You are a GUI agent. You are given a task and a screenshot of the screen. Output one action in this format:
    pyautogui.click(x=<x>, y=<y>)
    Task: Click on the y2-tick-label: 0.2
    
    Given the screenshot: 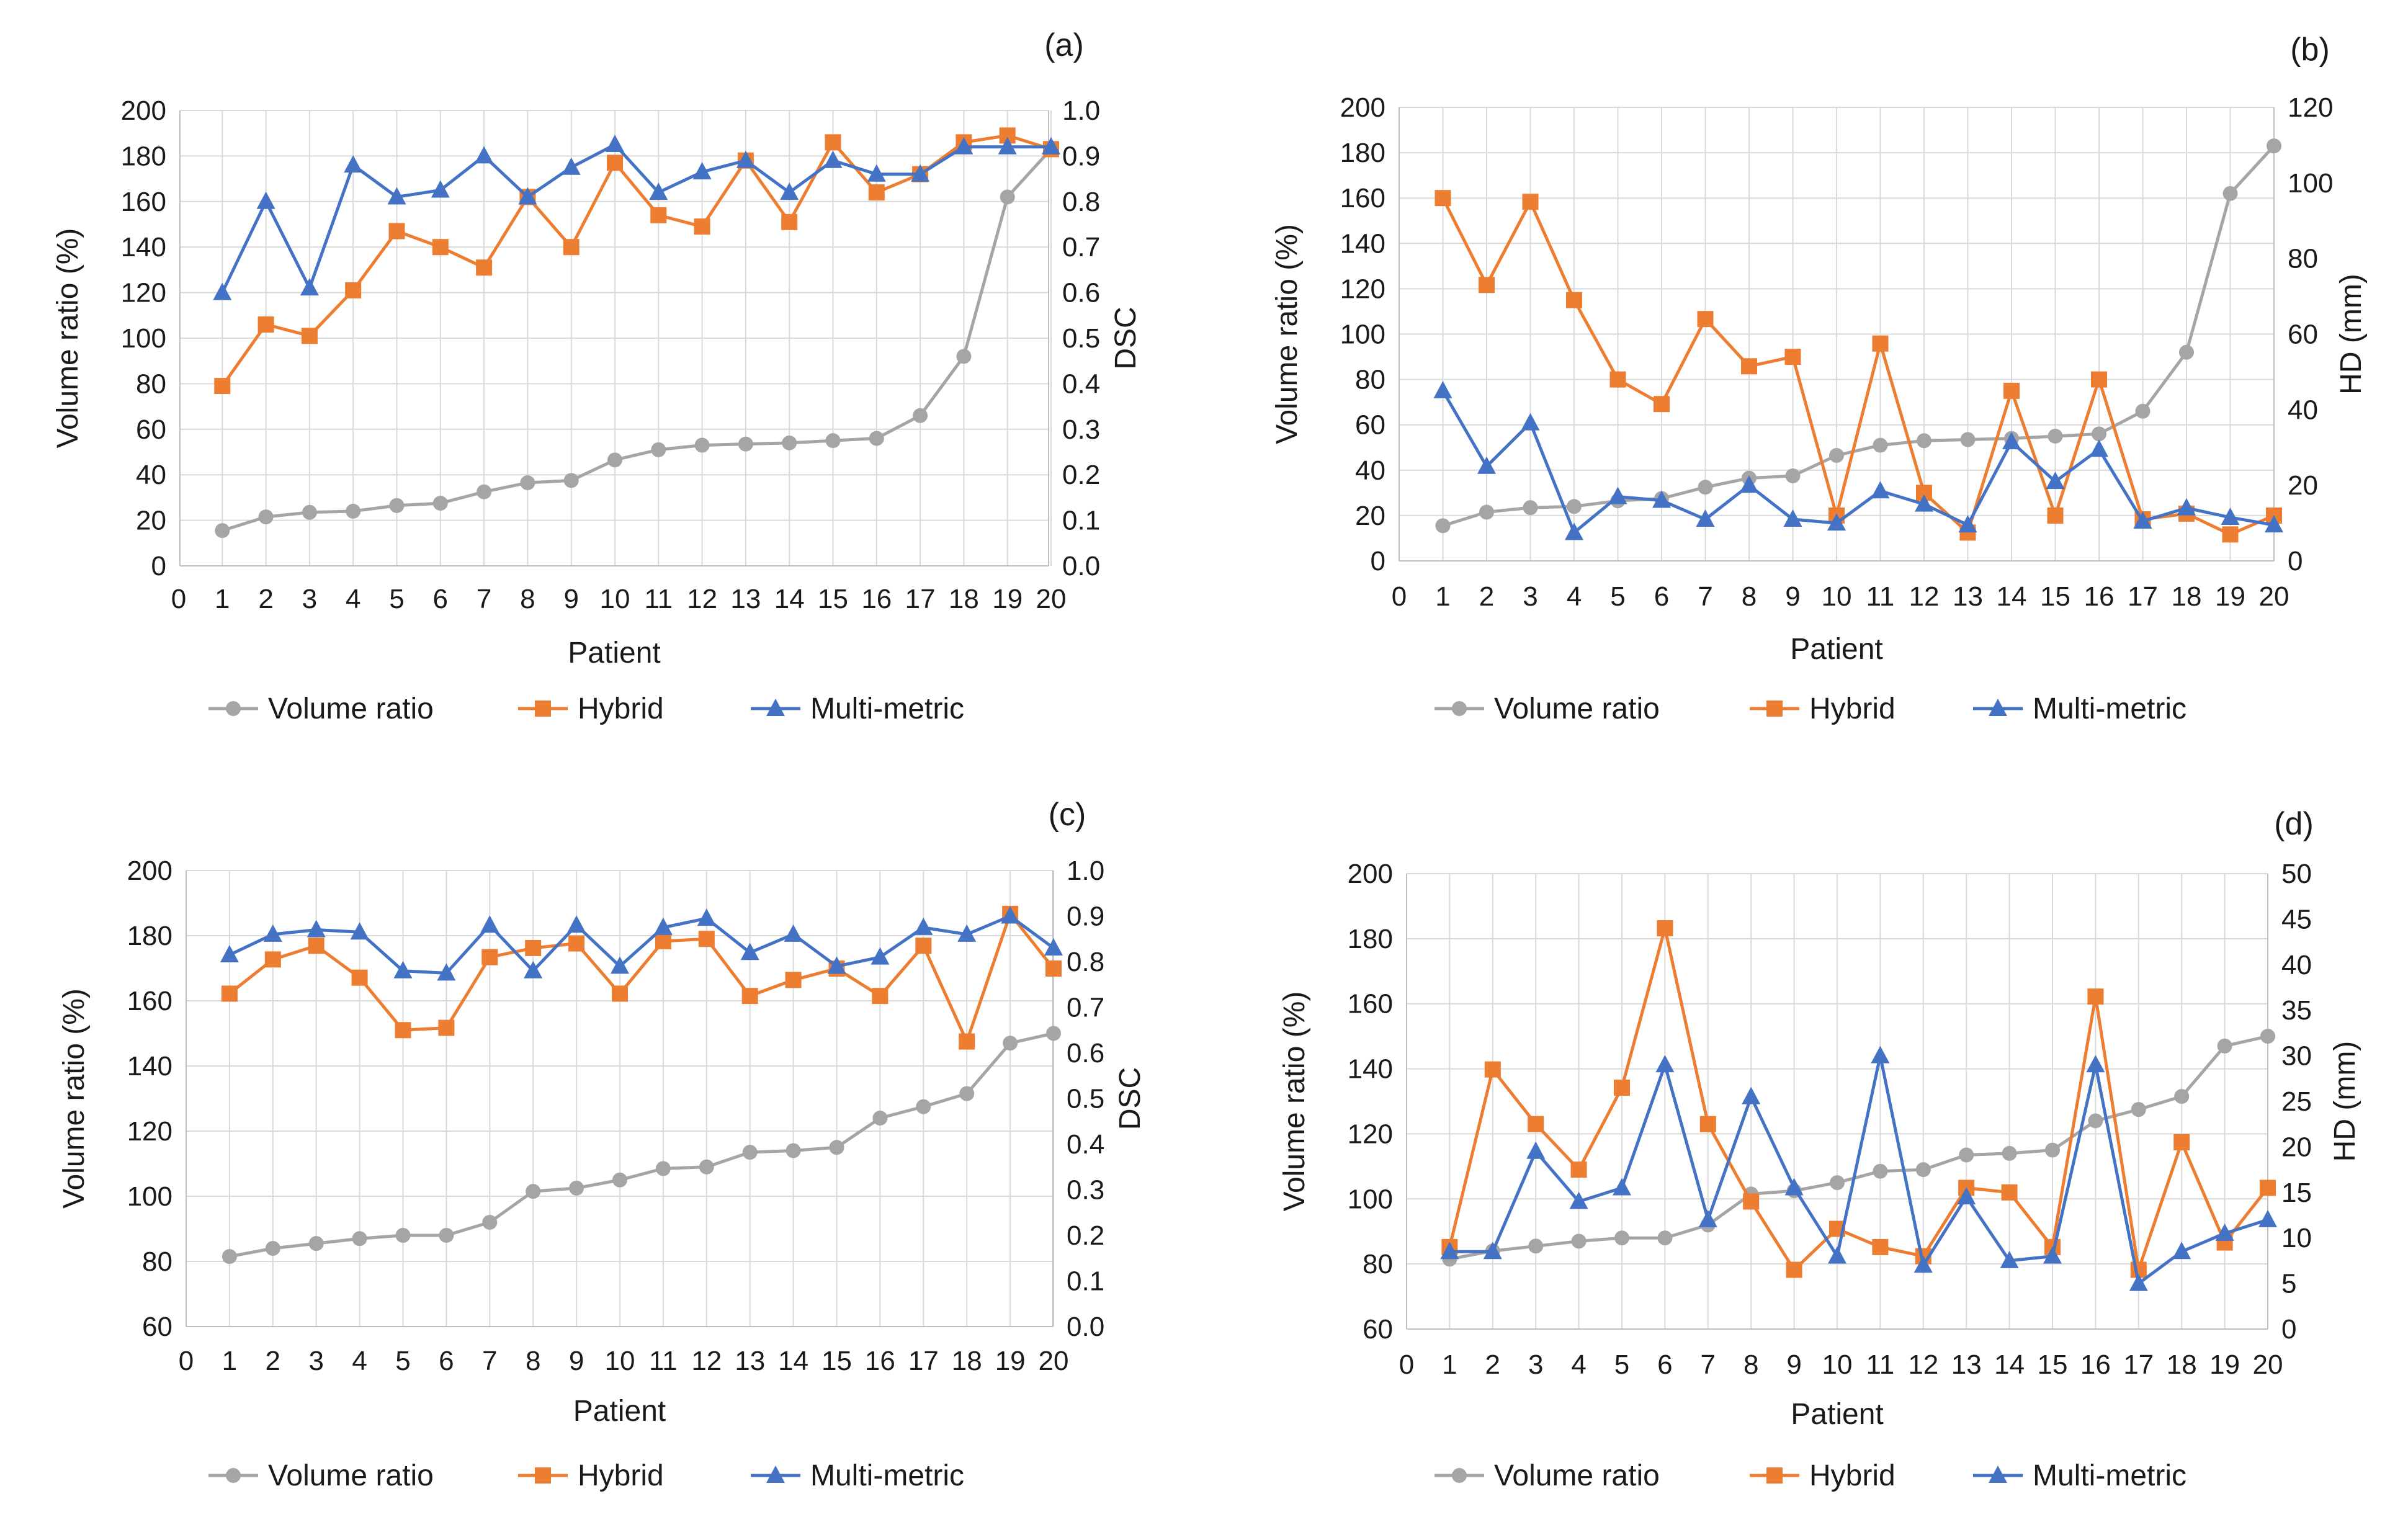 What is the action you would take?
    pyautogui.click(x=1081, y=475)
    